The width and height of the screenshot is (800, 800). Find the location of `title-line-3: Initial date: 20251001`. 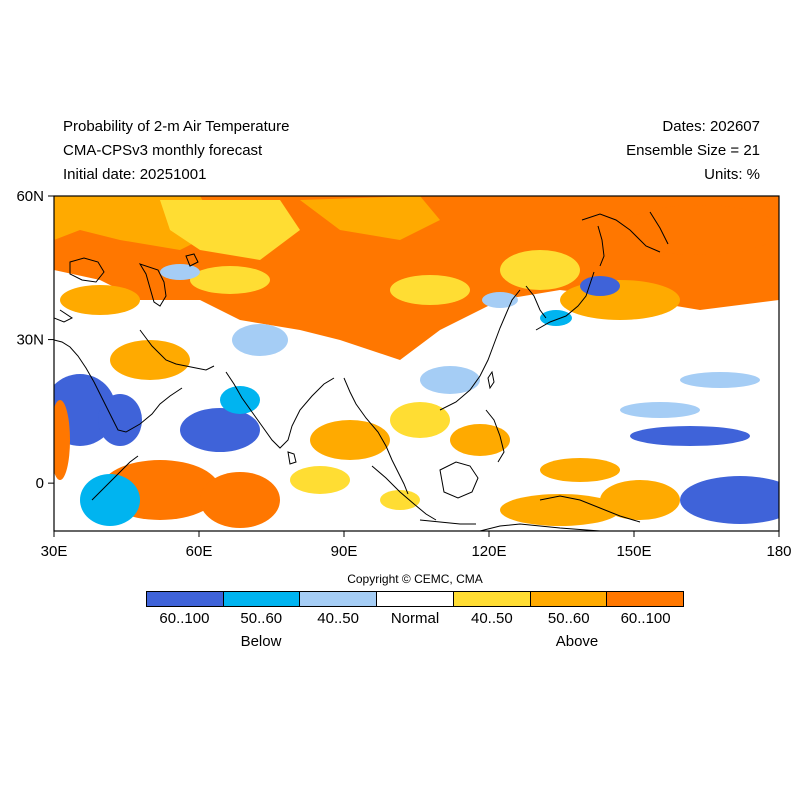

title-line-3: Initial date: 20251001 is located at coordinates (135, 174).